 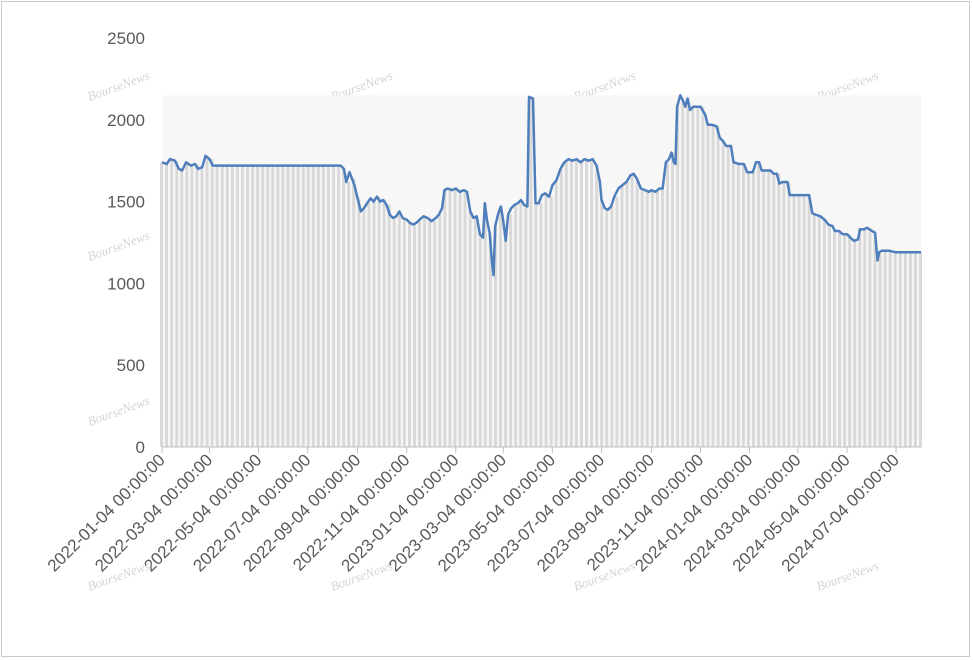 I want to click on y-tick-label: 2000, so click(x=126, y=120).